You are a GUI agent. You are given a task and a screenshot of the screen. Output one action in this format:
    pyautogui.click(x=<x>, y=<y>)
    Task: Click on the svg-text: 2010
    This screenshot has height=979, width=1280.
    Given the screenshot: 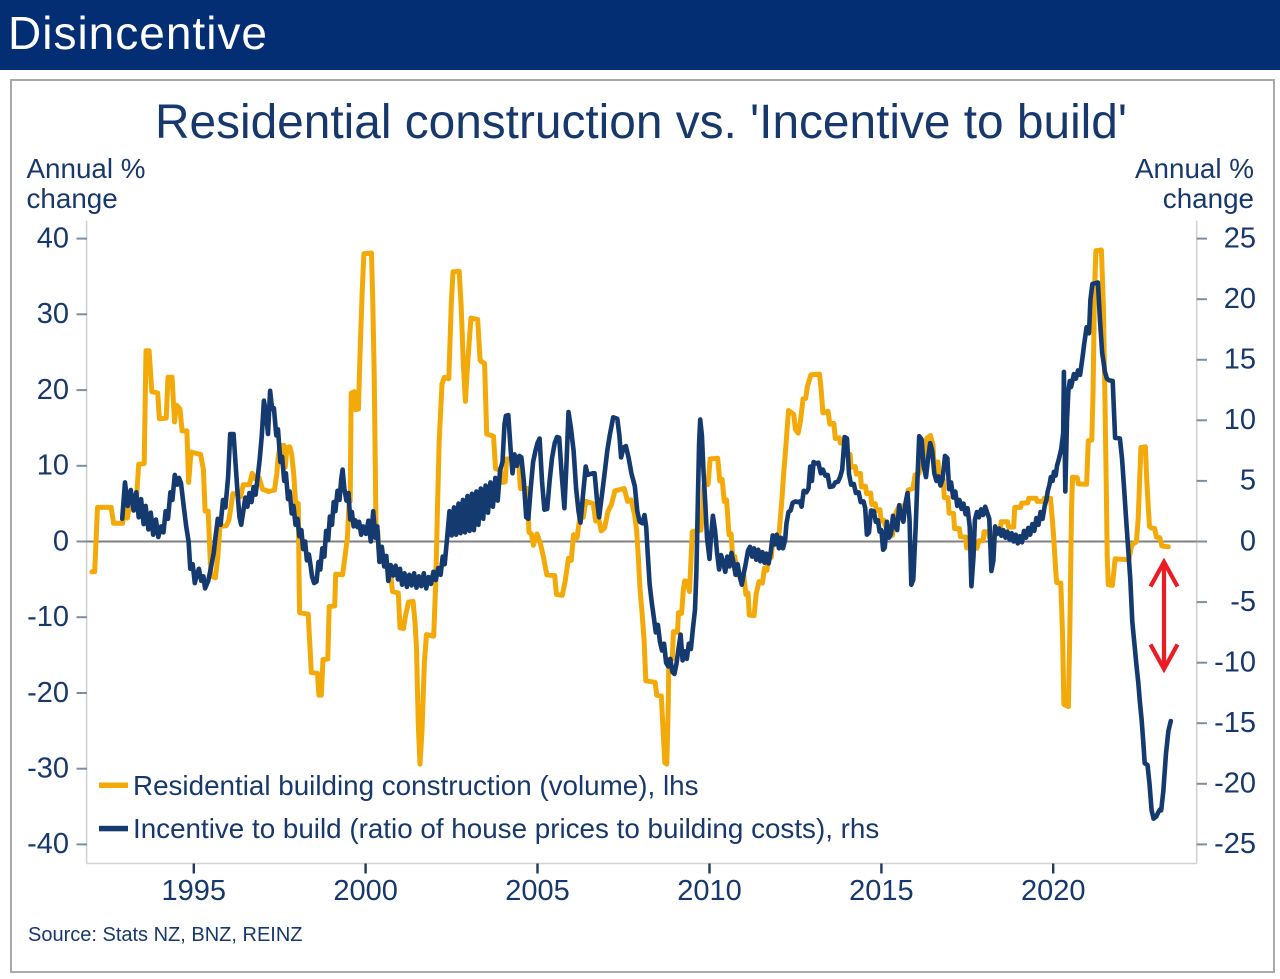 What is the action you would take?
    pyautogui.click(x=709, y=891)
    